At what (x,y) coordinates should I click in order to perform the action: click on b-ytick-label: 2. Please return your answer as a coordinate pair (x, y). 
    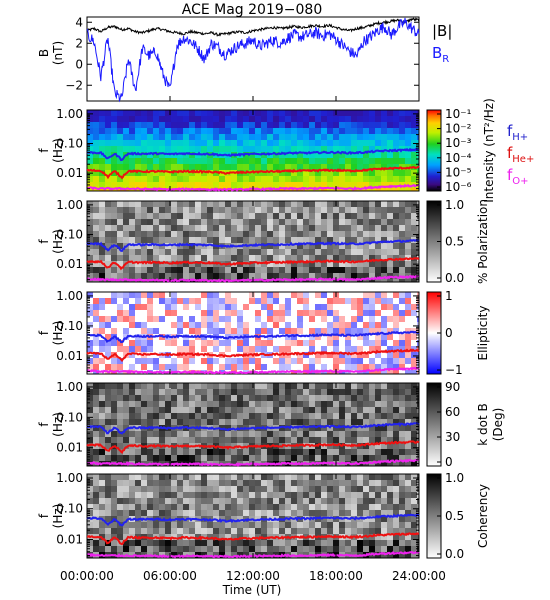
    Looking at the image, I should click on (79, 43).